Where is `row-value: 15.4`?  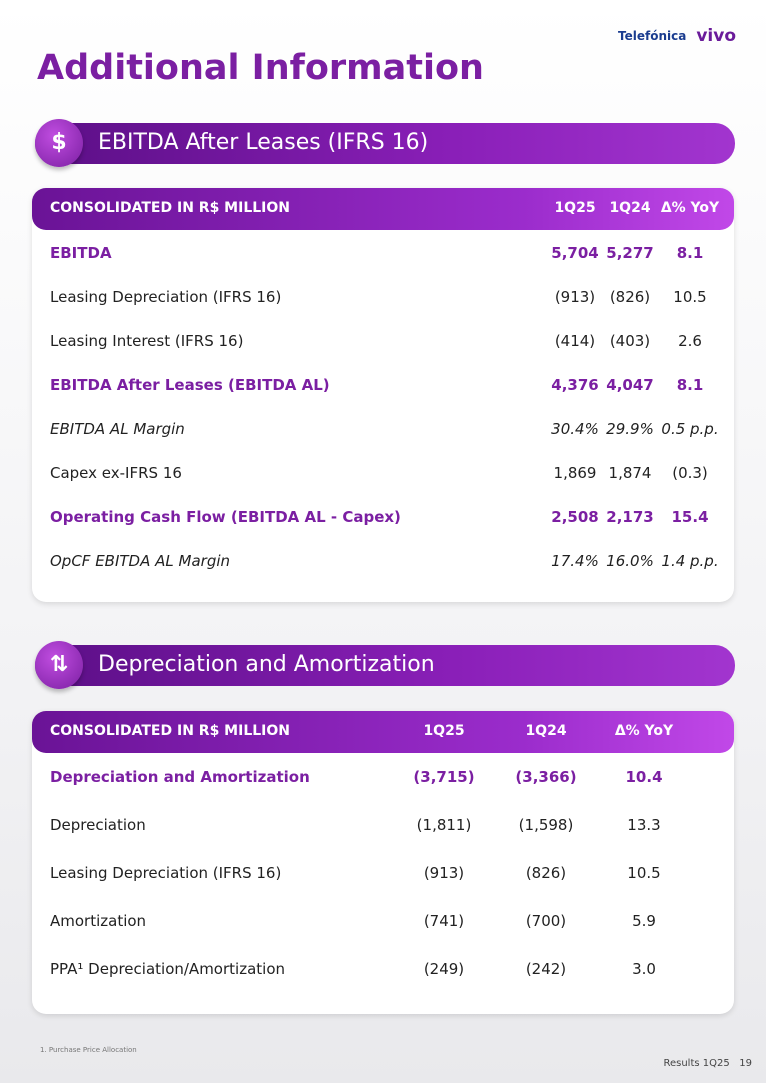 row-value: 15.4 is located at coordinates (690, 517).